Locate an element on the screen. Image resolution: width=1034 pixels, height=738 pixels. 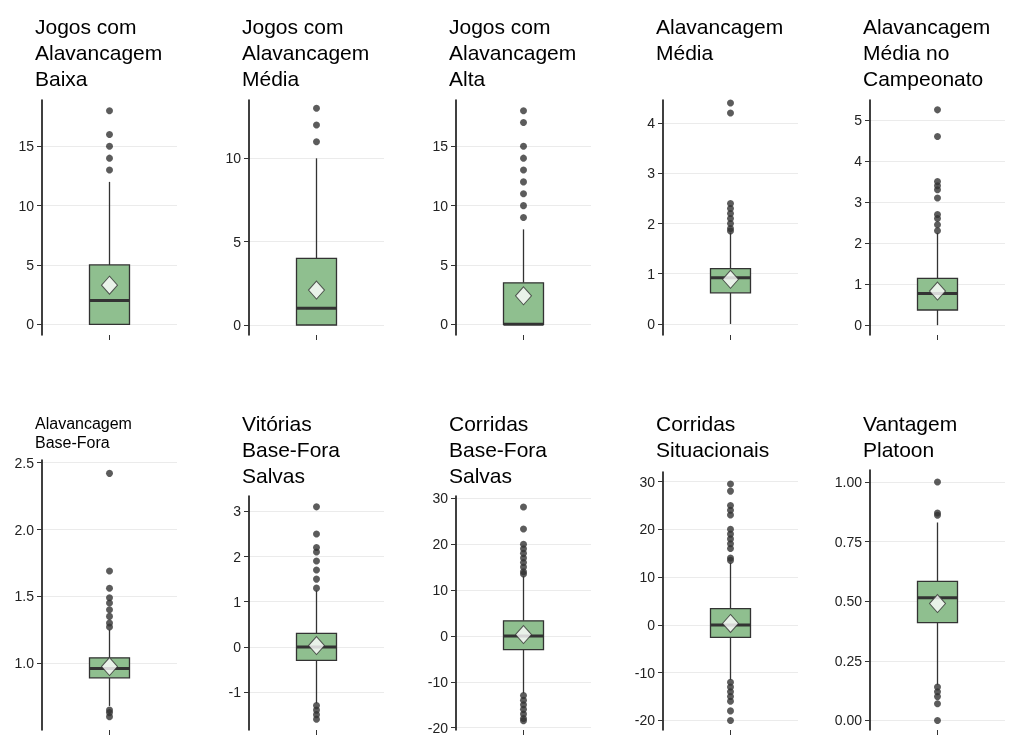
y-tick-label: -1 is located at coordinates (235, 692).